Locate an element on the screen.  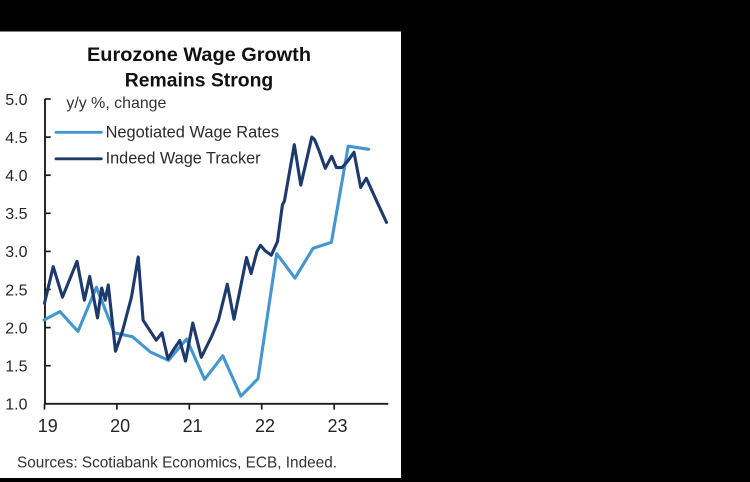
svg-text: 21 is located at coordinates (193, 426).